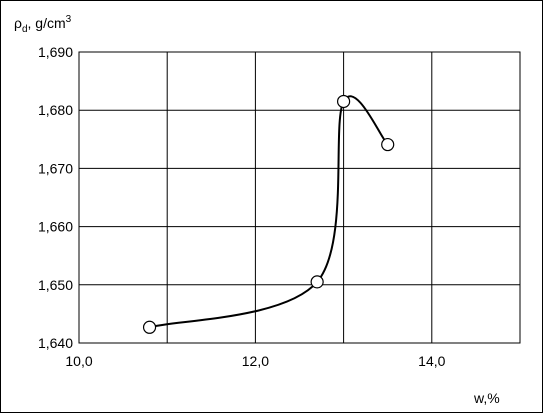  What do you see at coordinates (55, 168) in the screenshot?
I see `y-tick-label: 1,670` at bounding box center [55, 168].